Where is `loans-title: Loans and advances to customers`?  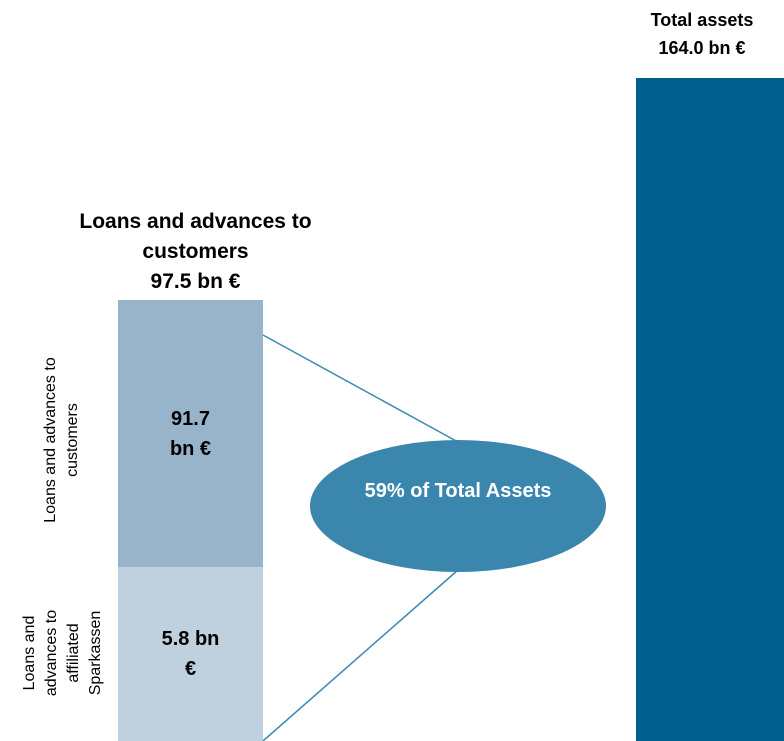 loans-title: Loans and advances to customers is located at coordinates (195, 236).